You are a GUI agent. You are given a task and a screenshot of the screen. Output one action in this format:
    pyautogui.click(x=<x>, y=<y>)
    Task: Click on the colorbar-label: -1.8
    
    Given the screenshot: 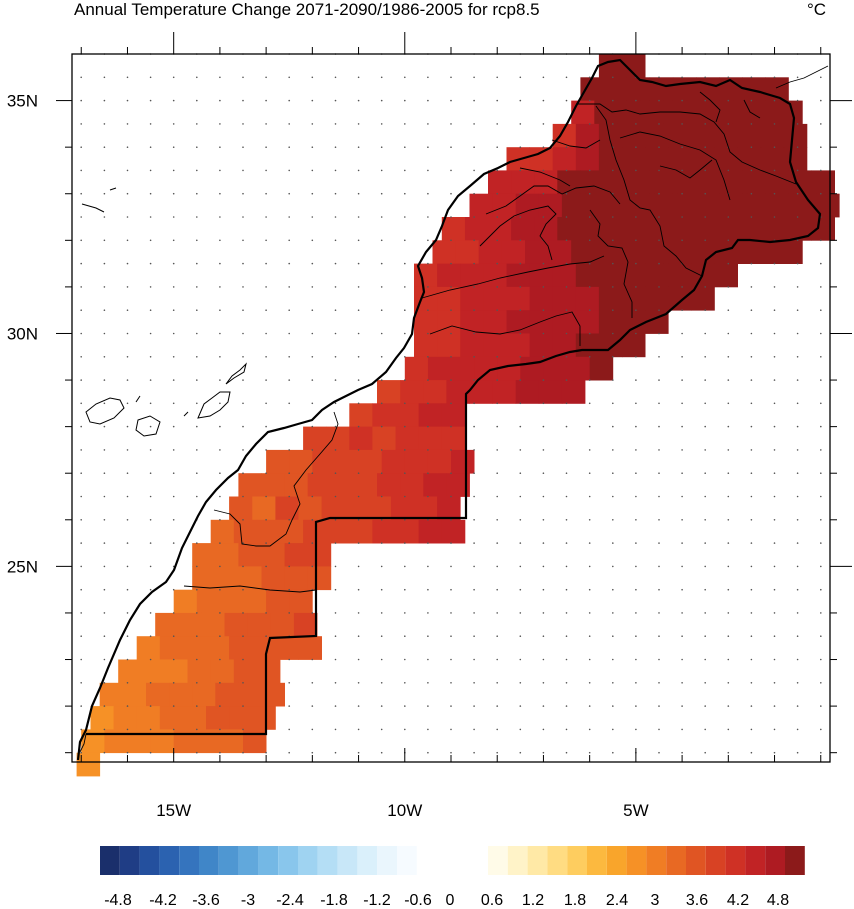 What is the action you would take?
    pyautogui.click(x=334, y=900)
    